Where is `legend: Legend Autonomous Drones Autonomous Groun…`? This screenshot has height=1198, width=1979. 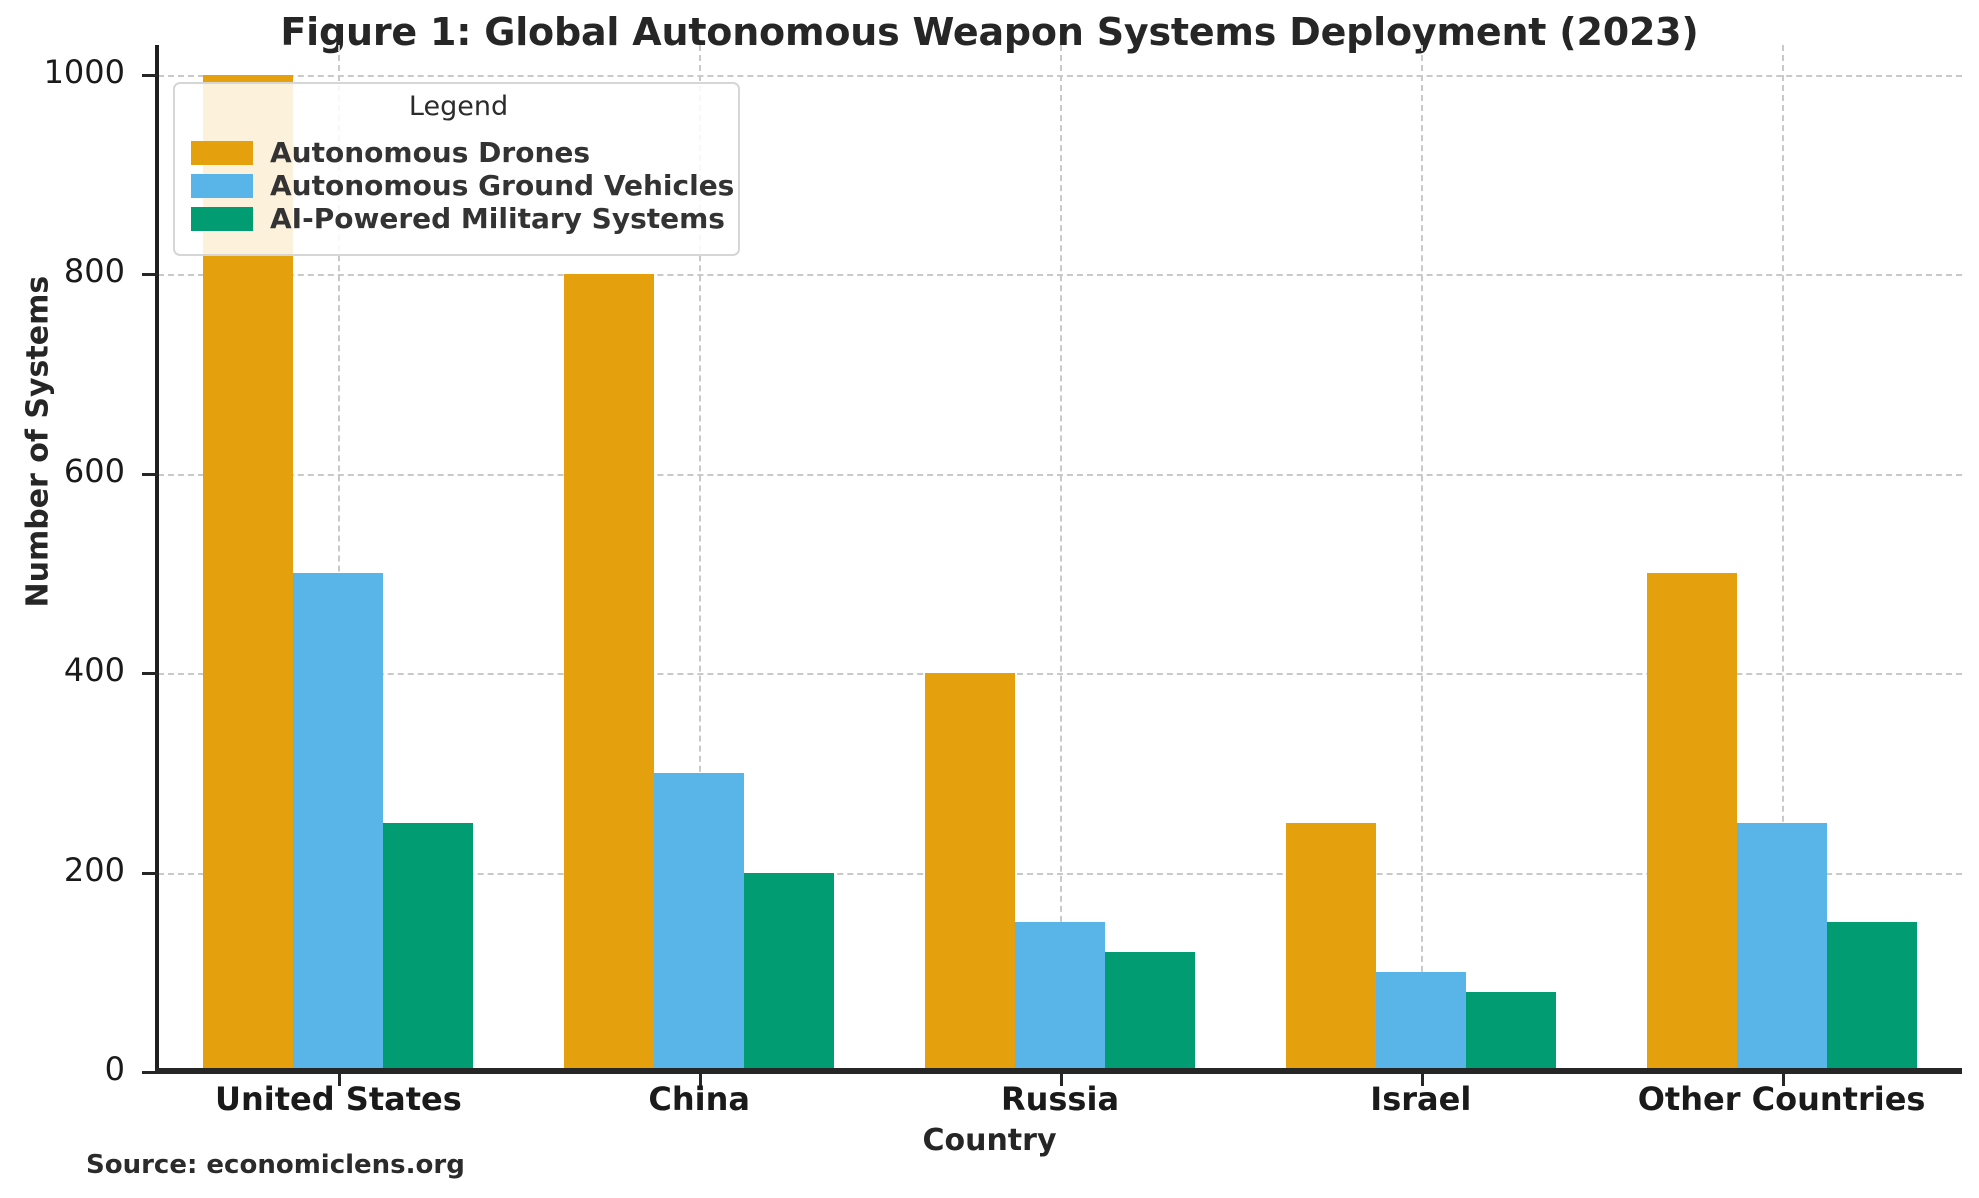
legend: Legend Autonomous Drones Autonomous Groun… is located at coordinates (456, 169).